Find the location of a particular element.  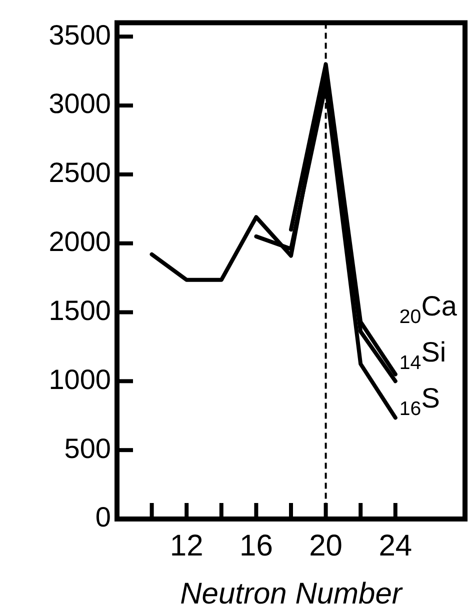

y-tick-label: 1500 is located at coordinates (79, 310).